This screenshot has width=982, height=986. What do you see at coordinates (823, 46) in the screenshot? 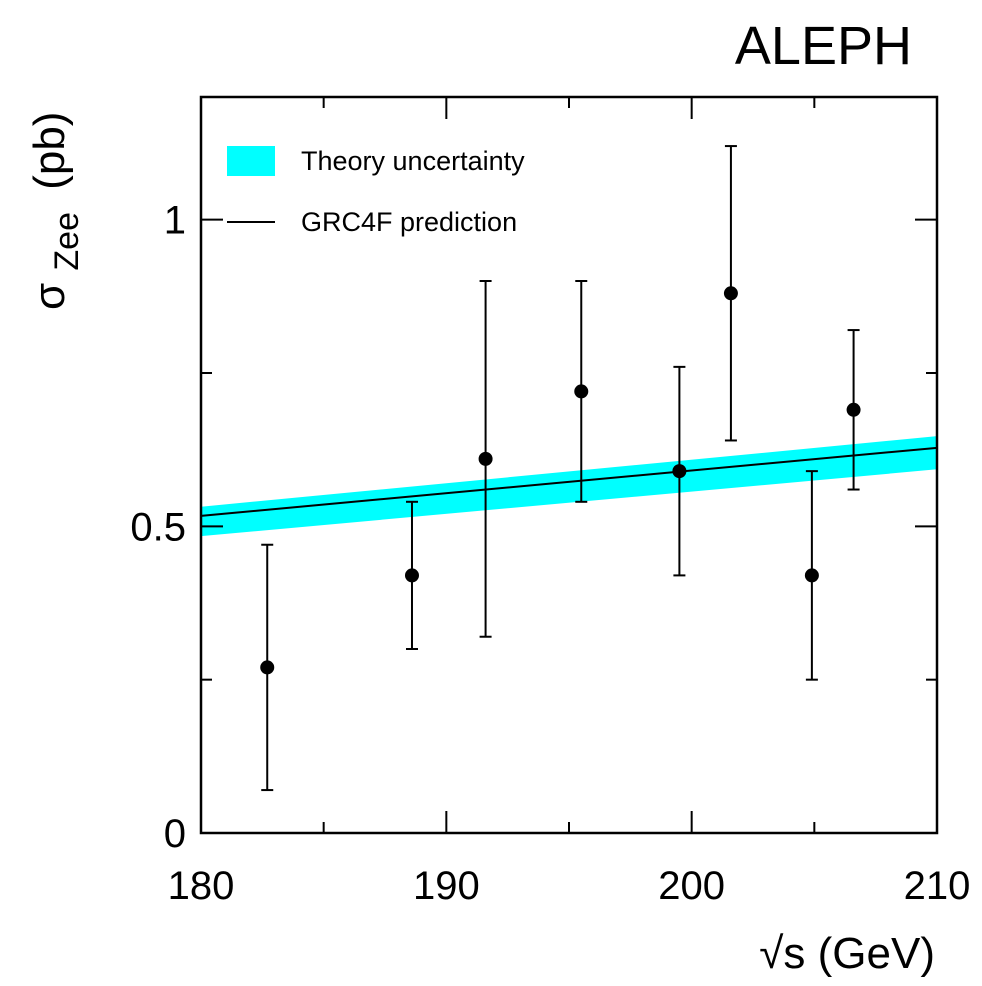
I see `experiment-label: ALEPH` at bounding box center [823, 46].